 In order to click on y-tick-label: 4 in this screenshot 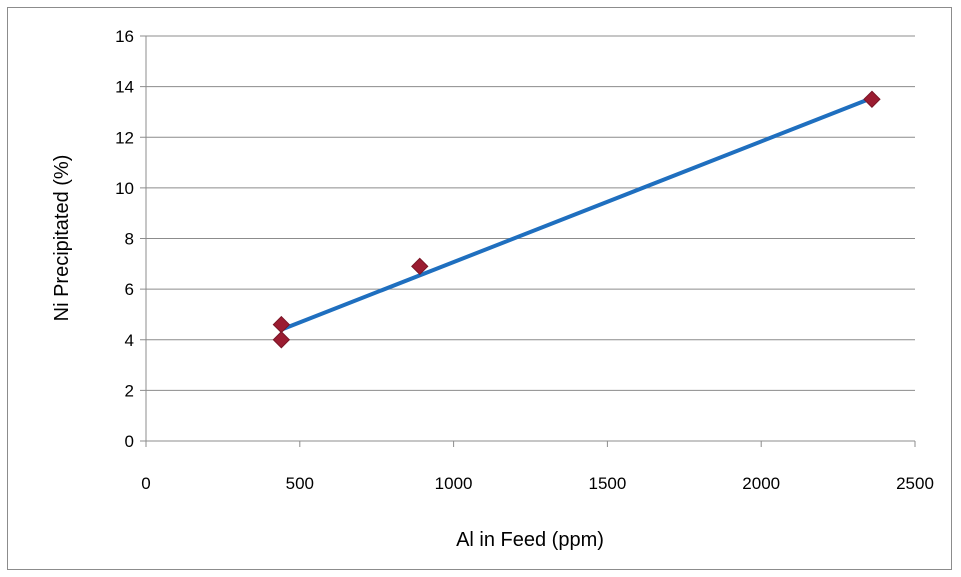, I will do `click(129, 340)`.